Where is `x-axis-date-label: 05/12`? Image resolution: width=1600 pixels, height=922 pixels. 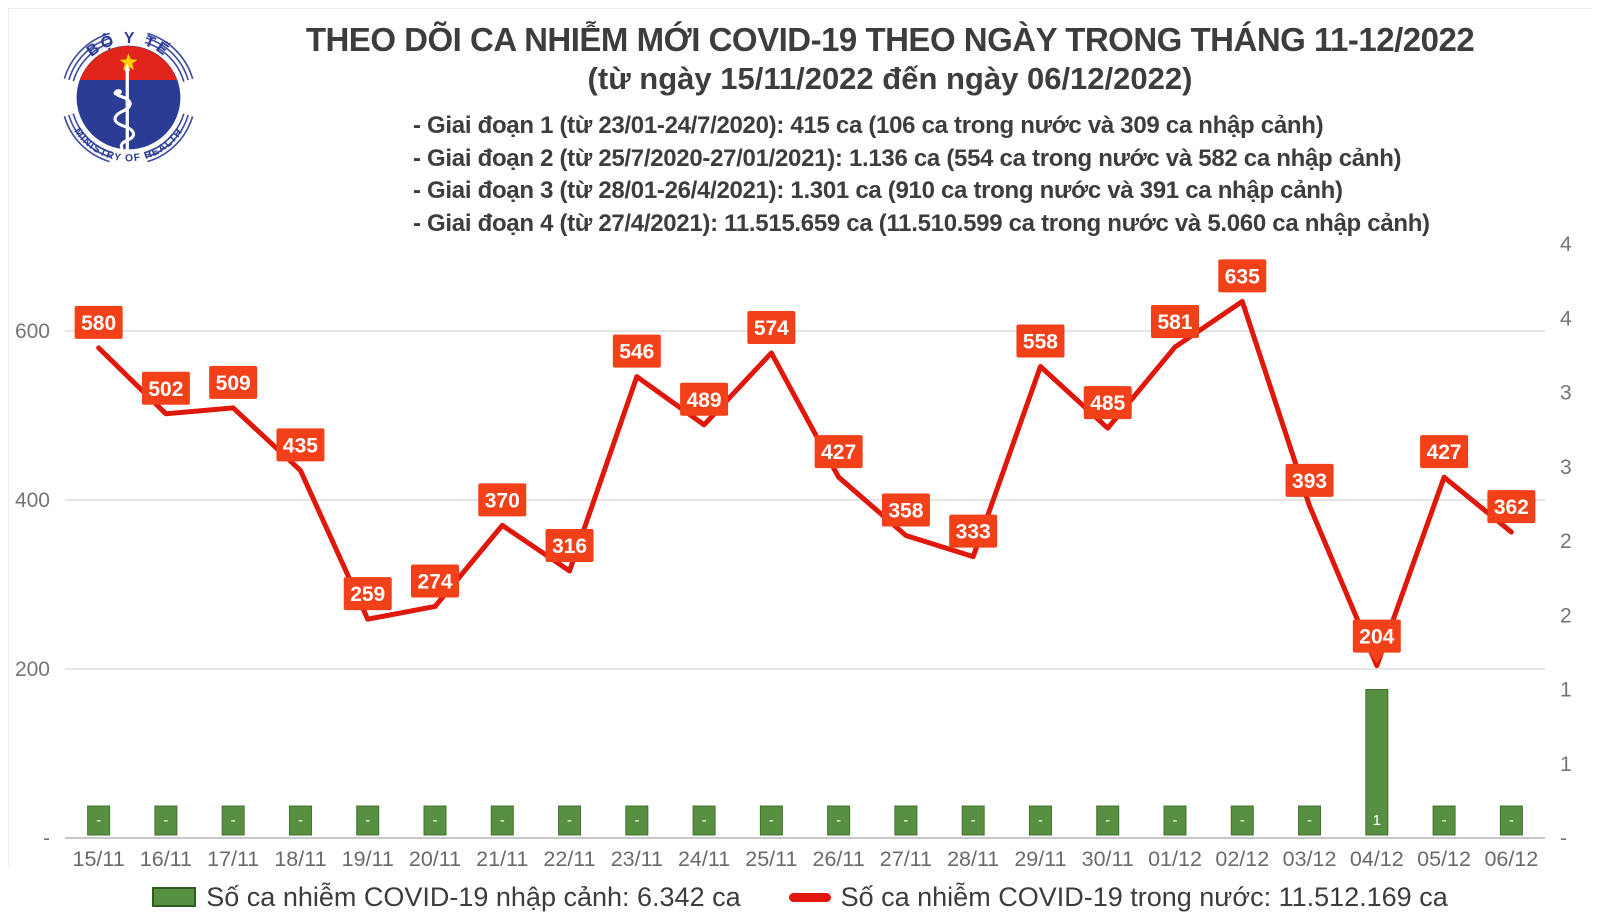
x-axis-date-label: 05/12 is located at coordinates (1444, 859).